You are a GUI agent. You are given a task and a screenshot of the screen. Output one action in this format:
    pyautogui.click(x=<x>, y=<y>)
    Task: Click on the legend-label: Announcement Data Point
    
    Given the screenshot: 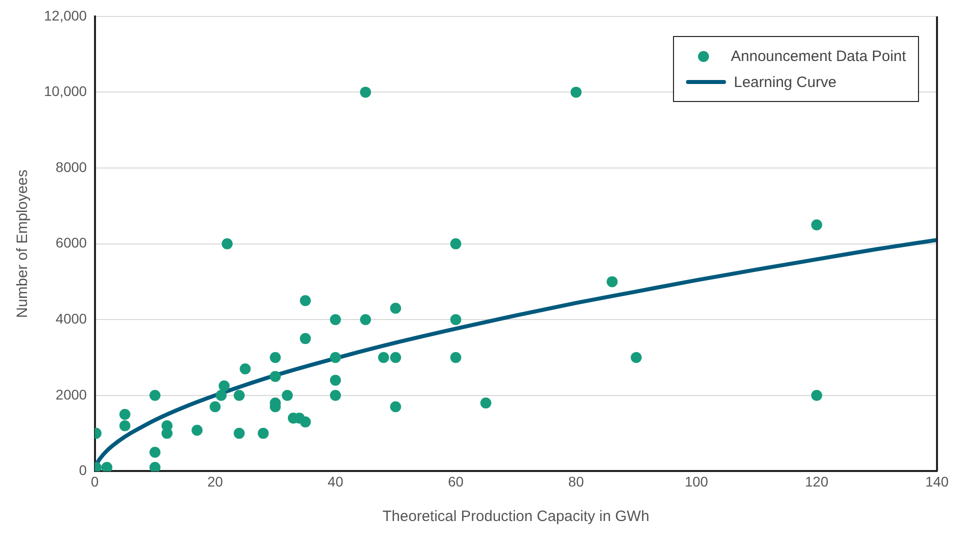 What is the action you would take?
    pyautogui.click(x=818, y=56)
    